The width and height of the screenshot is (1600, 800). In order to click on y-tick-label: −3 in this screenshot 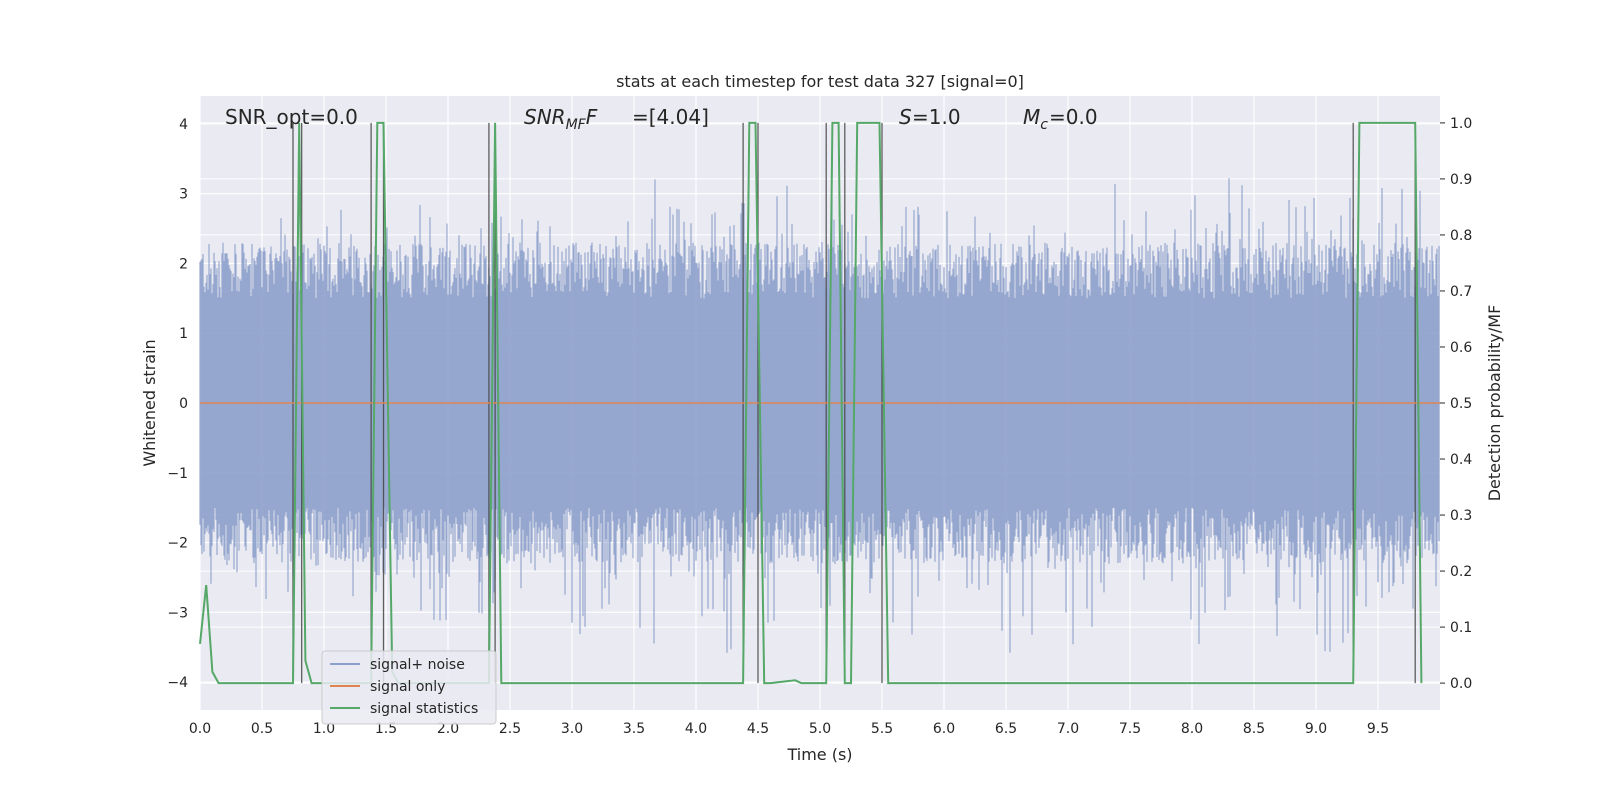, I will do `click(177, 613)`.